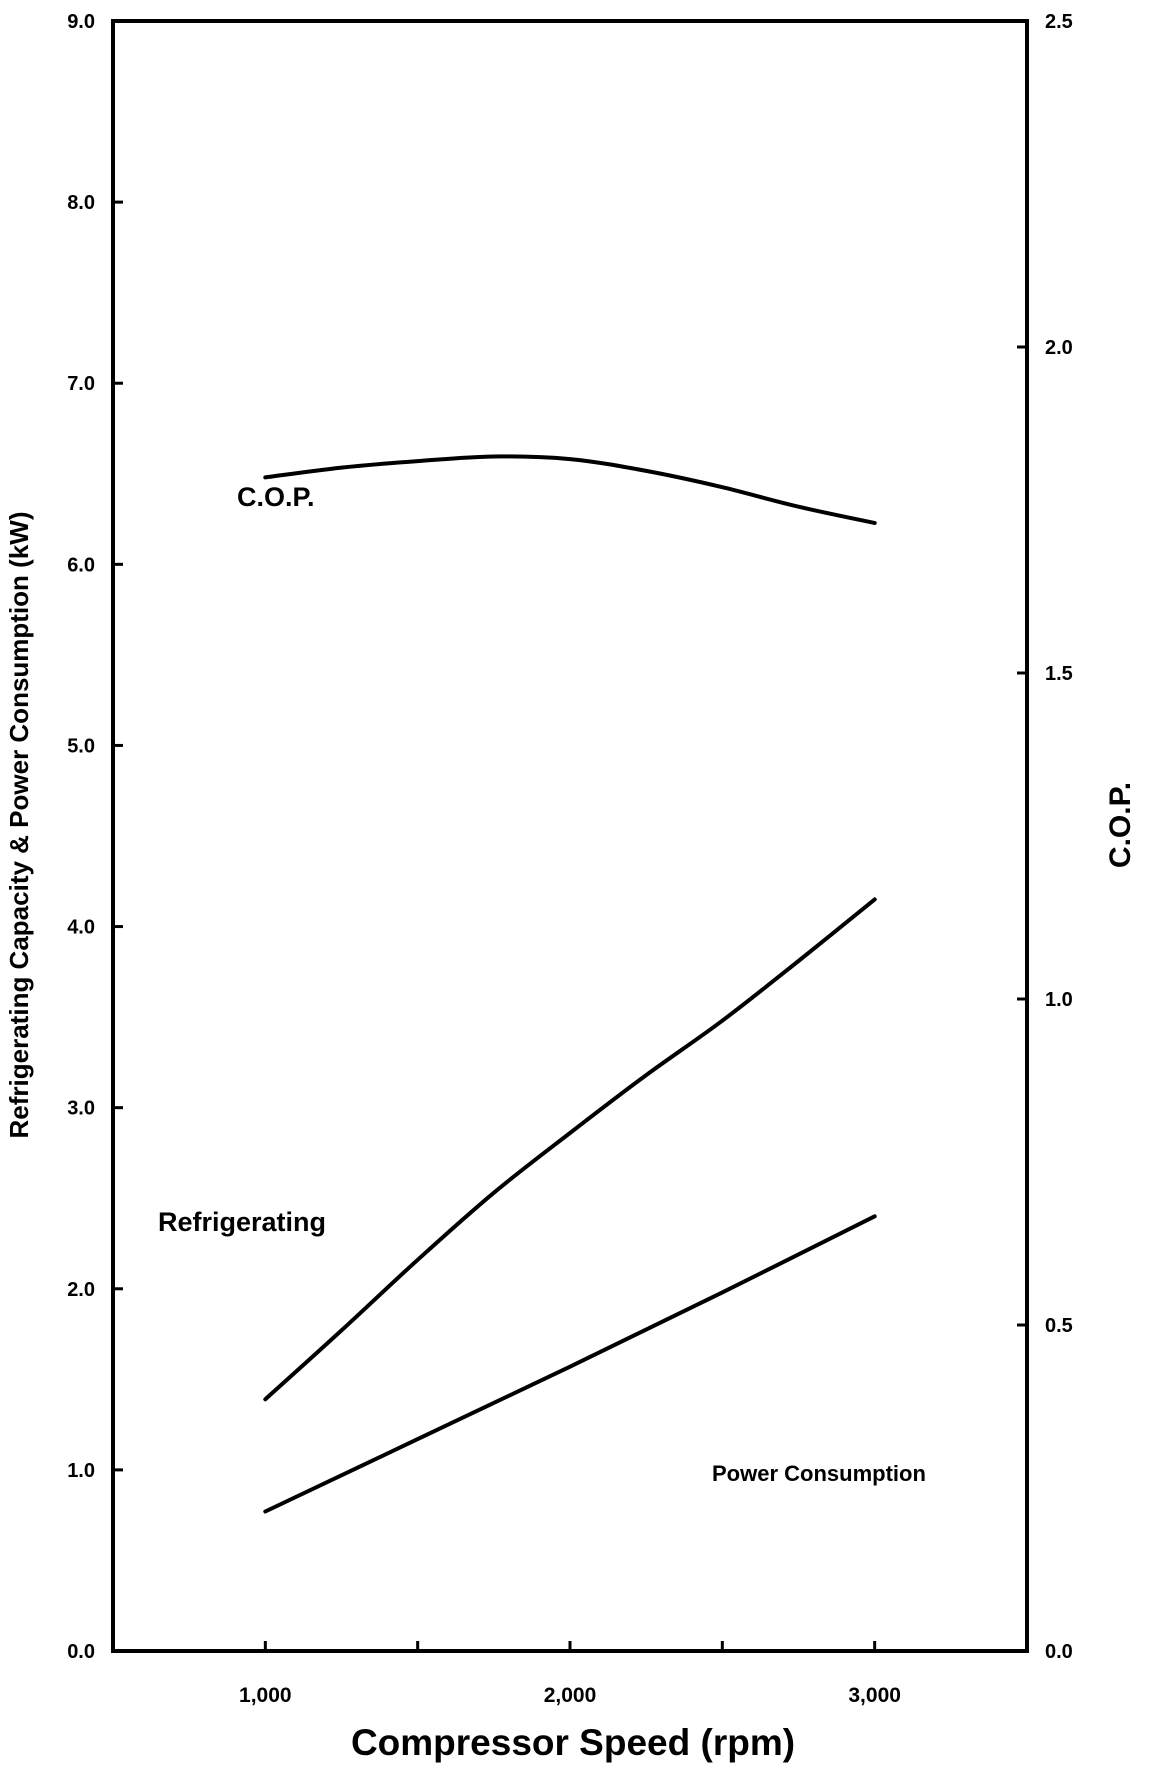 The image size is (1149, 1773). Describe the element at coordinates (874, 1695) in the screenshot. I see `x-tick-label: 3,000` at that location.